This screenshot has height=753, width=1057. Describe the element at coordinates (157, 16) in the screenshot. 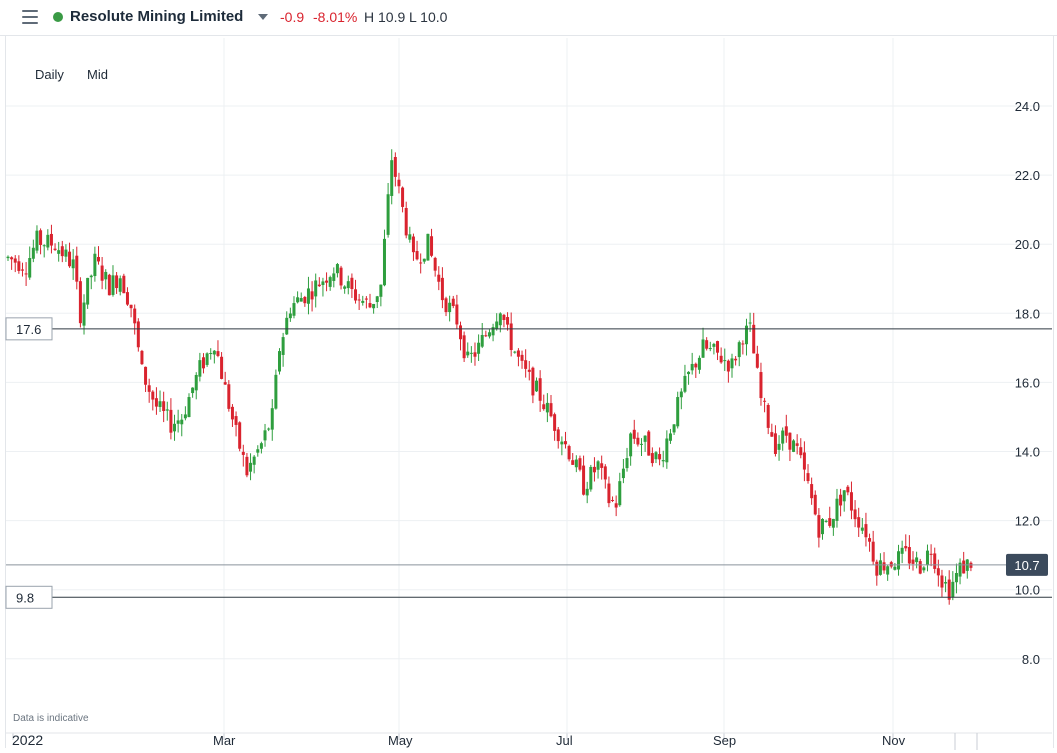

I see `instrument-name: Resolute Mining Limited` at that location.